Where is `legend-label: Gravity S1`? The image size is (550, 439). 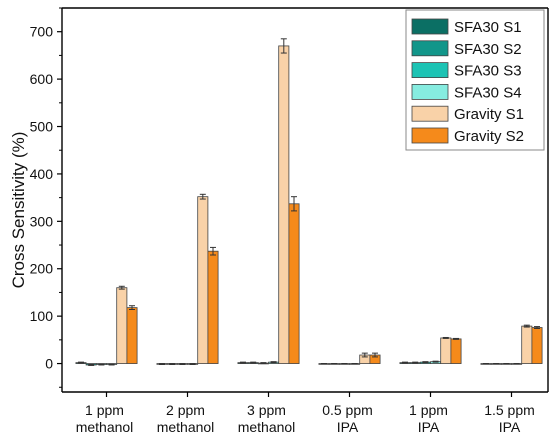 legend-label: Gravity S1 is located at coordinates (489, 114).